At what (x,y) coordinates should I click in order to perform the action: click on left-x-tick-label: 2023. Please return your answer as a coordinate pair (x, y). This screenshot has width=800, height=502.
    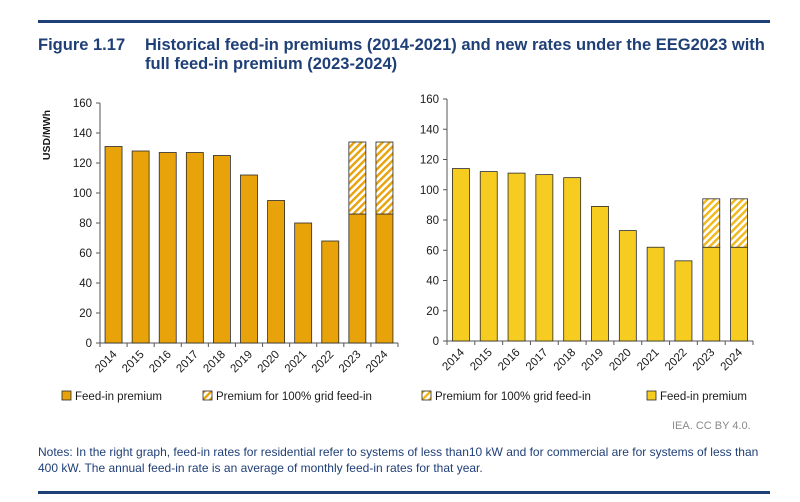
    Looking at the image, I should click on (350, 362).